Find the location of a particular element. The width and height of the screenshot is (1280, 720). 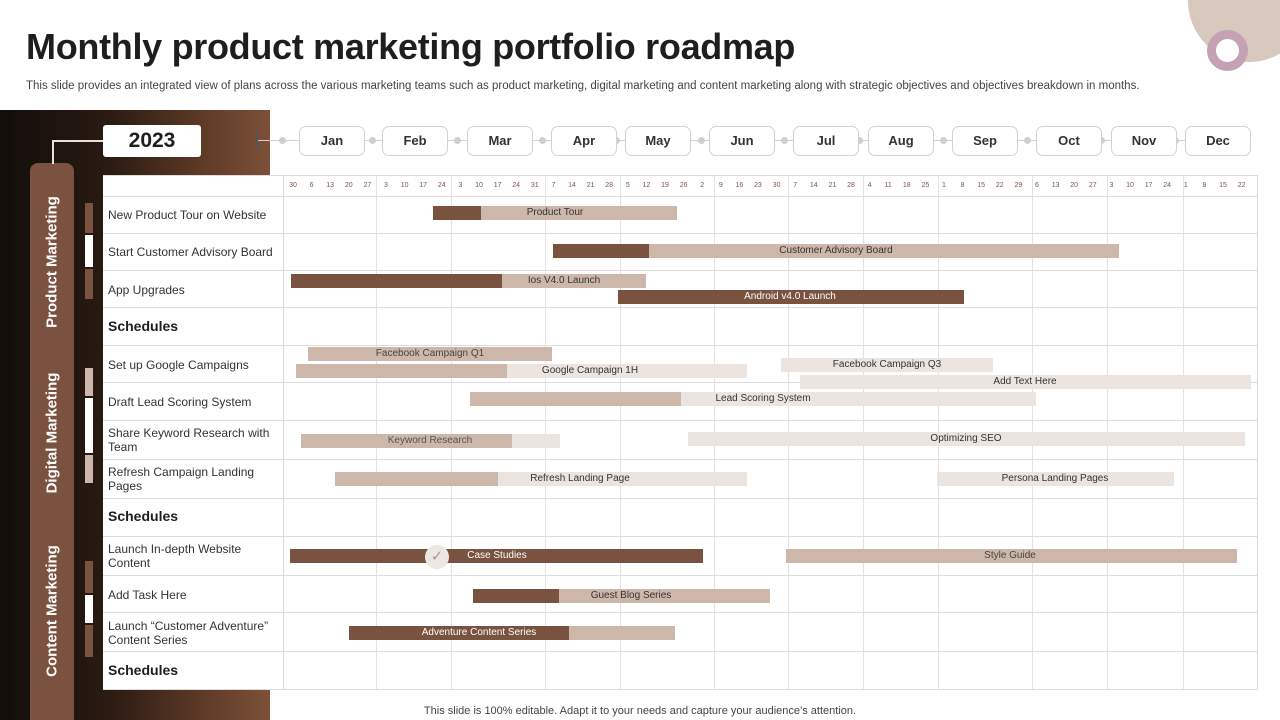

decorative-ring is located at coordinates (1227, 50).